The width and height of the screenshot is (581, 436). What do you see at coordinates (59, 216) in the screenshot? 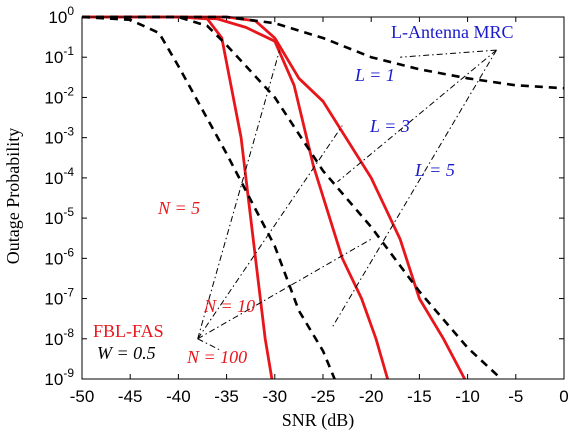
I see `y-tick-label: 10⁻⁵` at bounding box center [59, 216].